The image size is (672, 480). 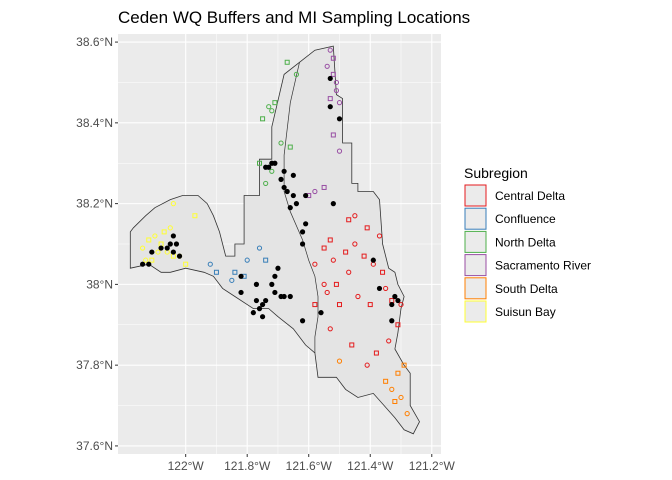 What do you see at coordinates (94, 123) in the screenshot?
I see `y-tick-label: 38.4°N` at bounding box center [94, 123].